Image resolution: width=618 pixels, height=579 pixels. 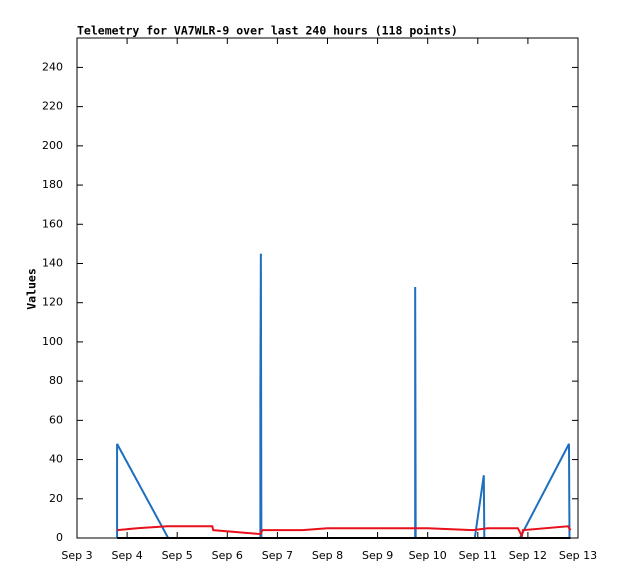 What do you see at coordinates (177, 555) in the screenshot?
I see `x-tick-label: Sep 5` at bounding box center [177, 555].